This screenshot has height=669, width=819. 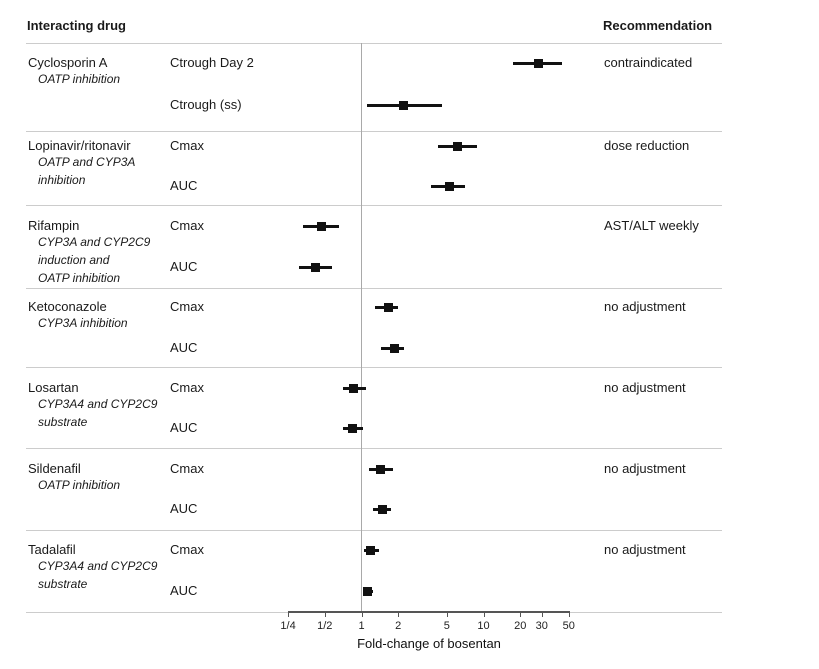 What do you see at coordinates (325, 626) in the screenshot?
I see `x-axis-tick-label: 1/2` at bounding box center [325, 626].